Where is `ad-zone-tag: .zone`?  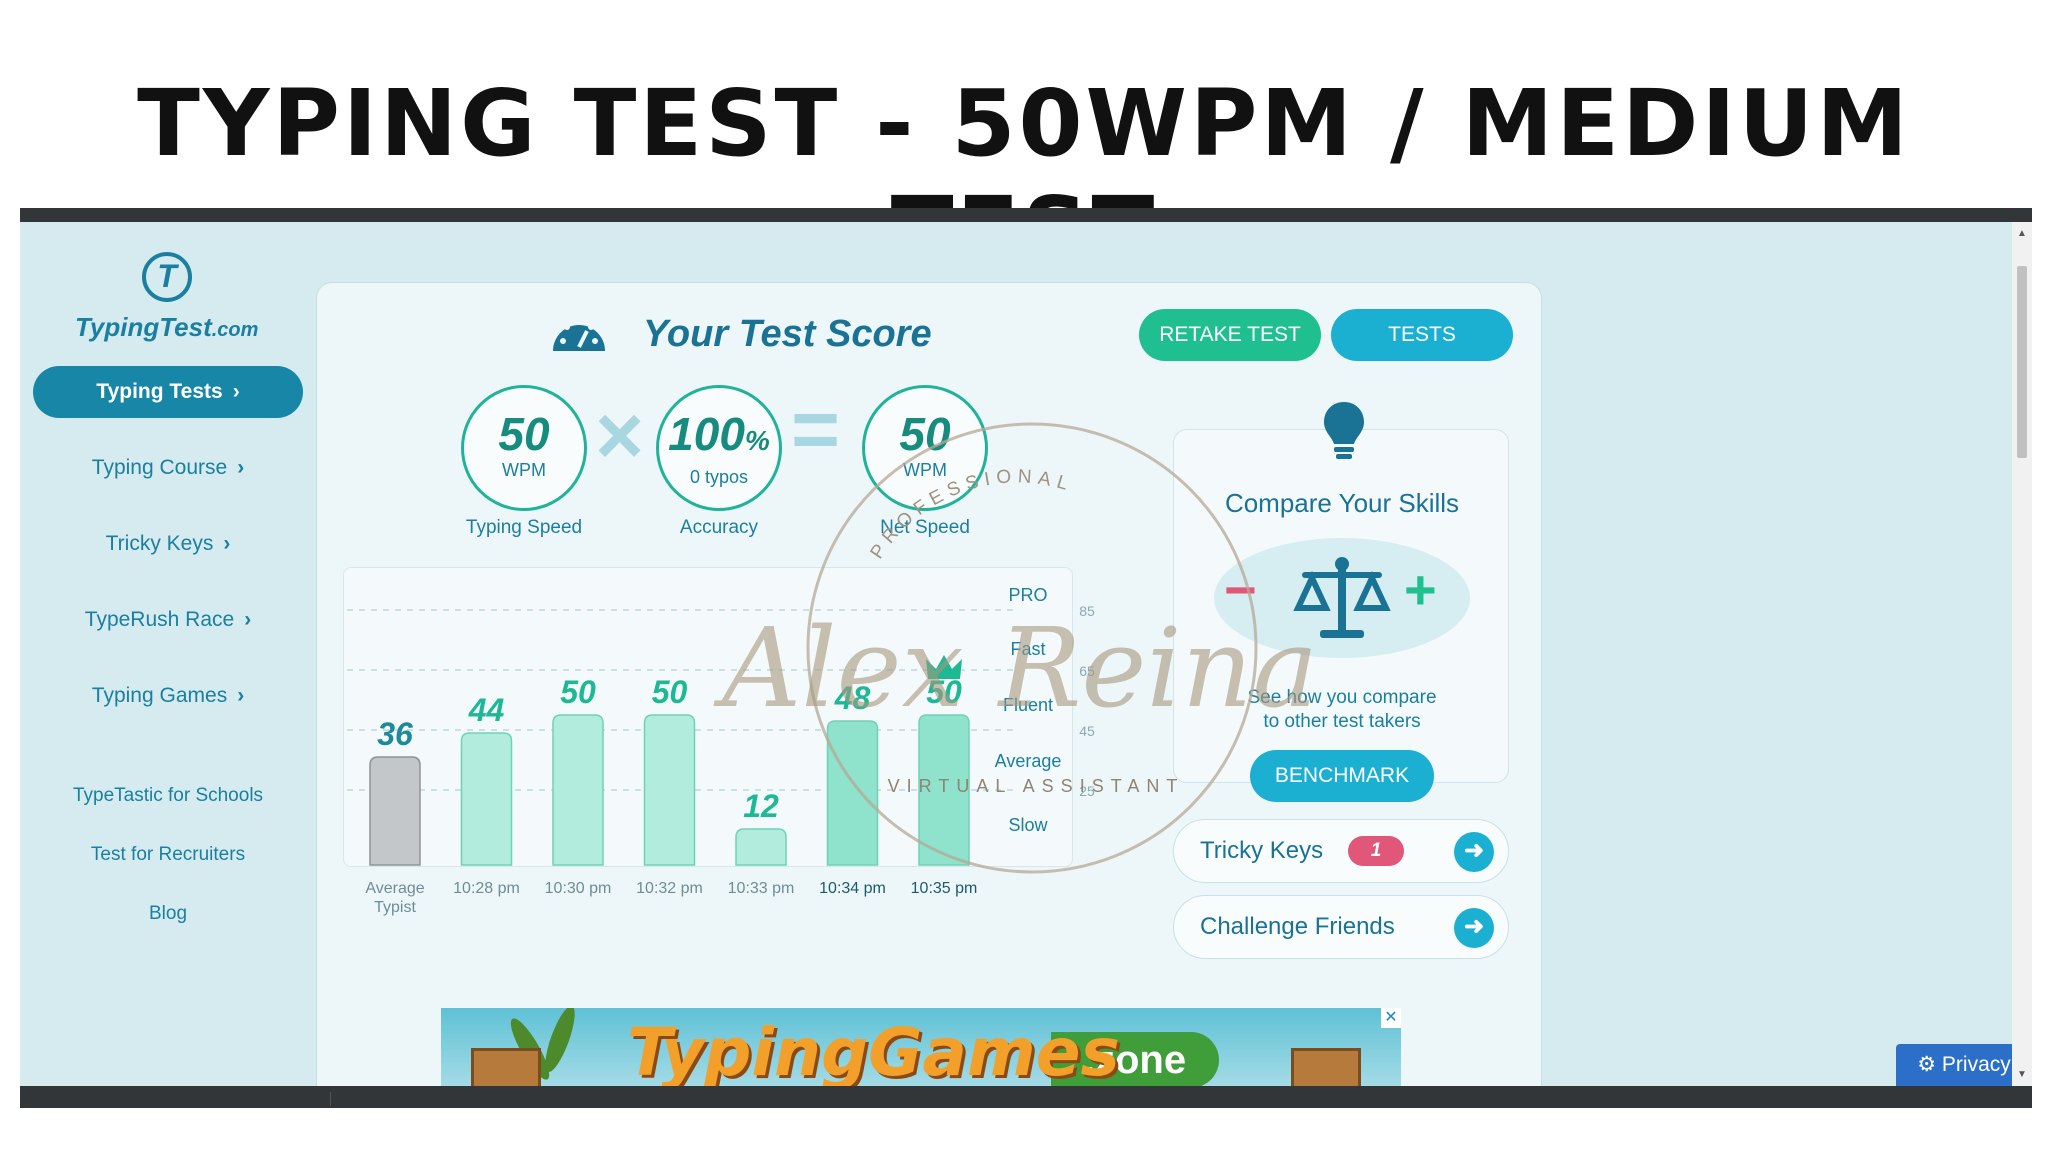 ad-zone-tag: .zone is located at coordinates (1135, 1059).